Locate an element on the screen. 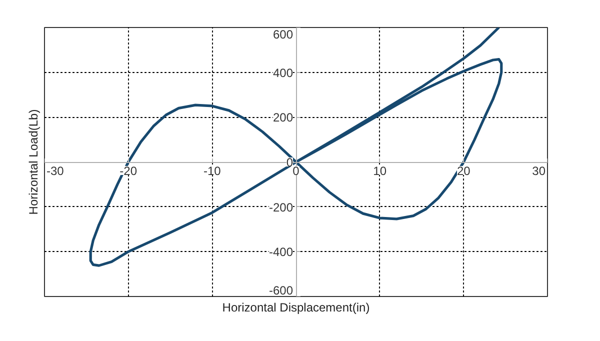 The width and height of the screenshot is (600, 341). y-tick-label: -200 is located at coordinates (281, 207).